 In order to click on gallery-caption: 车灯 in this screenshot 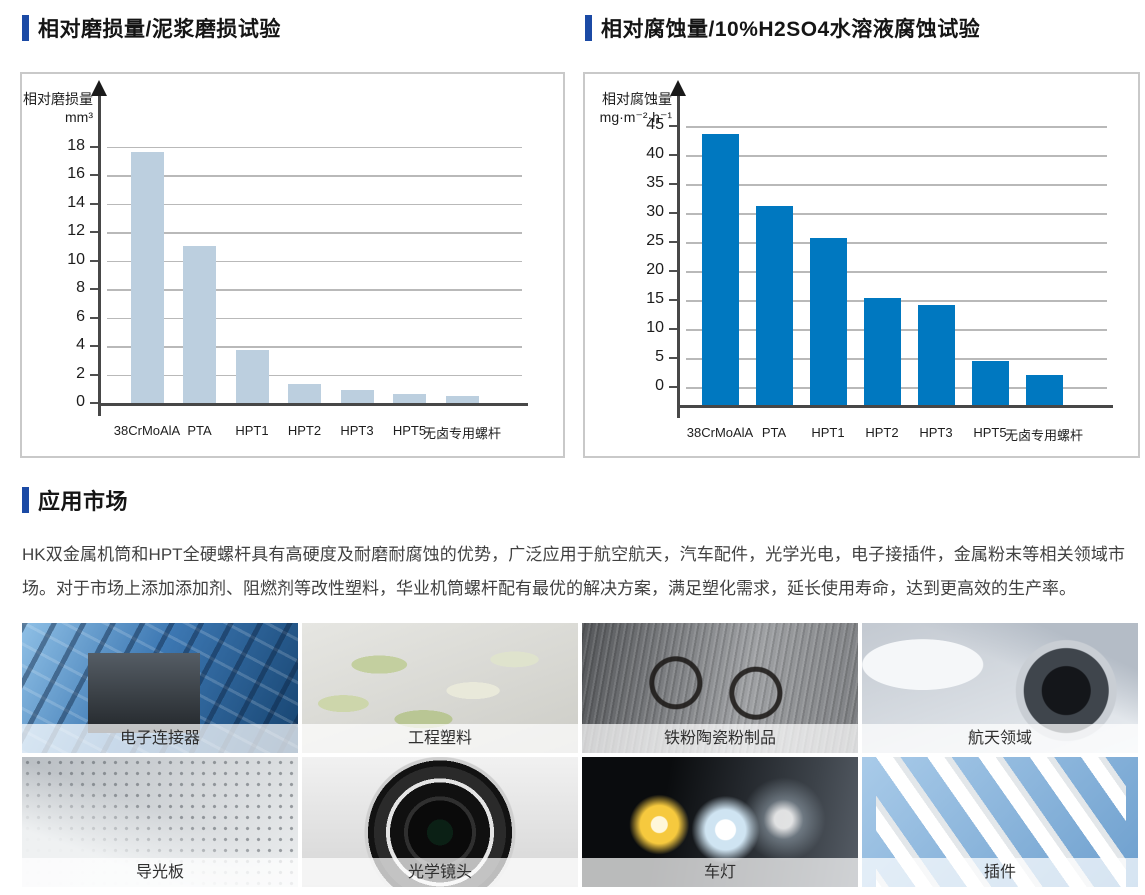, I will do `click(720, 872)`.